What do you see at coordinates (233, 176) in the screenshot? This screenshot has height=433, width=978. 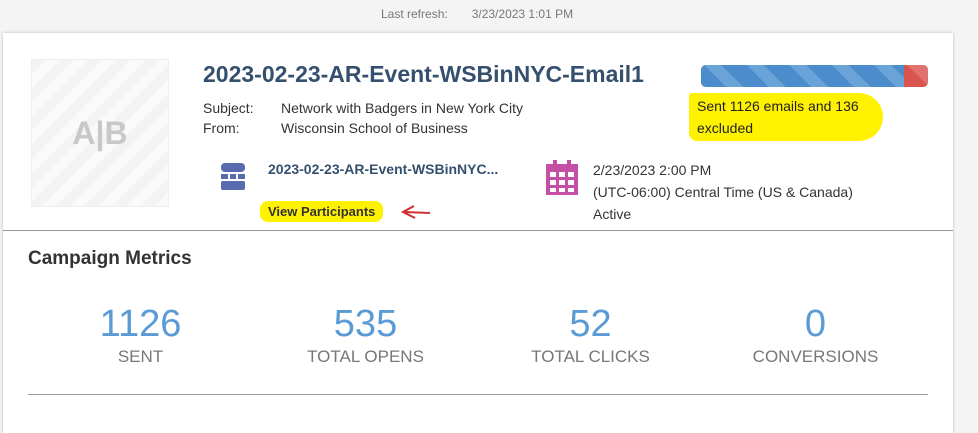 I see `list-database-icon` at bounding box center [233, 176].